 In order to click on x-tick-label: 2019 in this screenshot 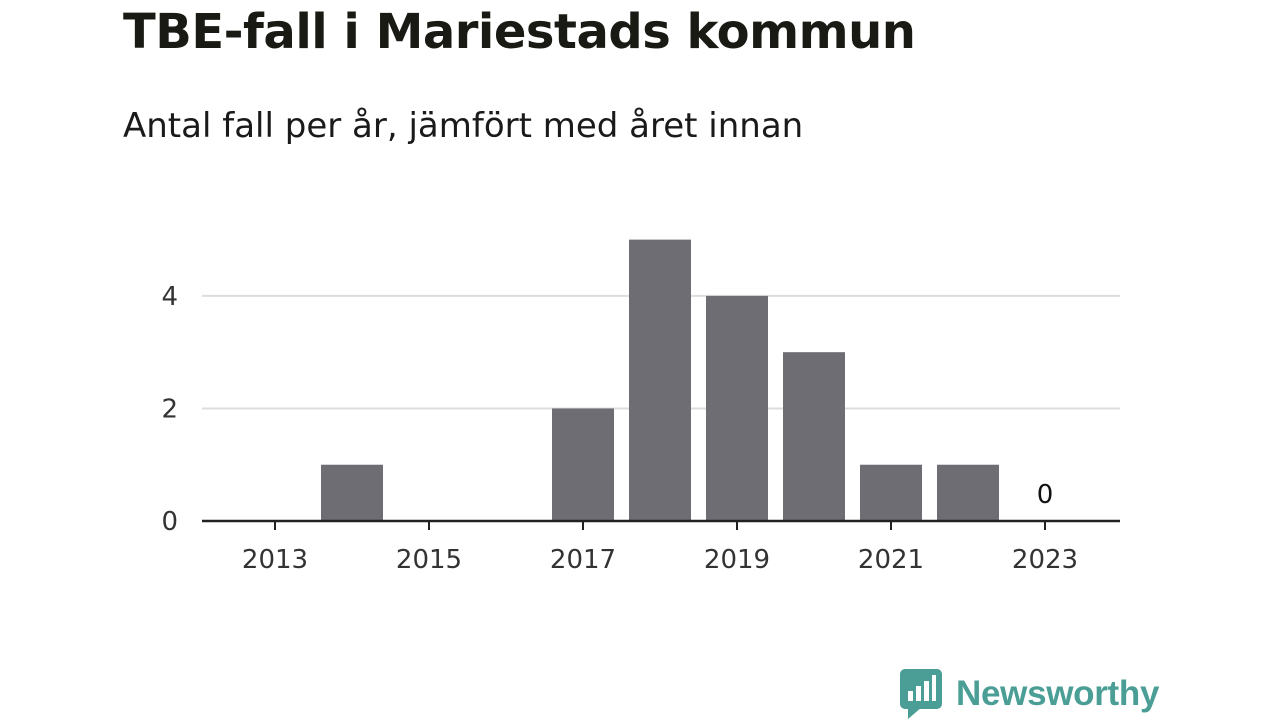, I will do `click(737, 560)`.